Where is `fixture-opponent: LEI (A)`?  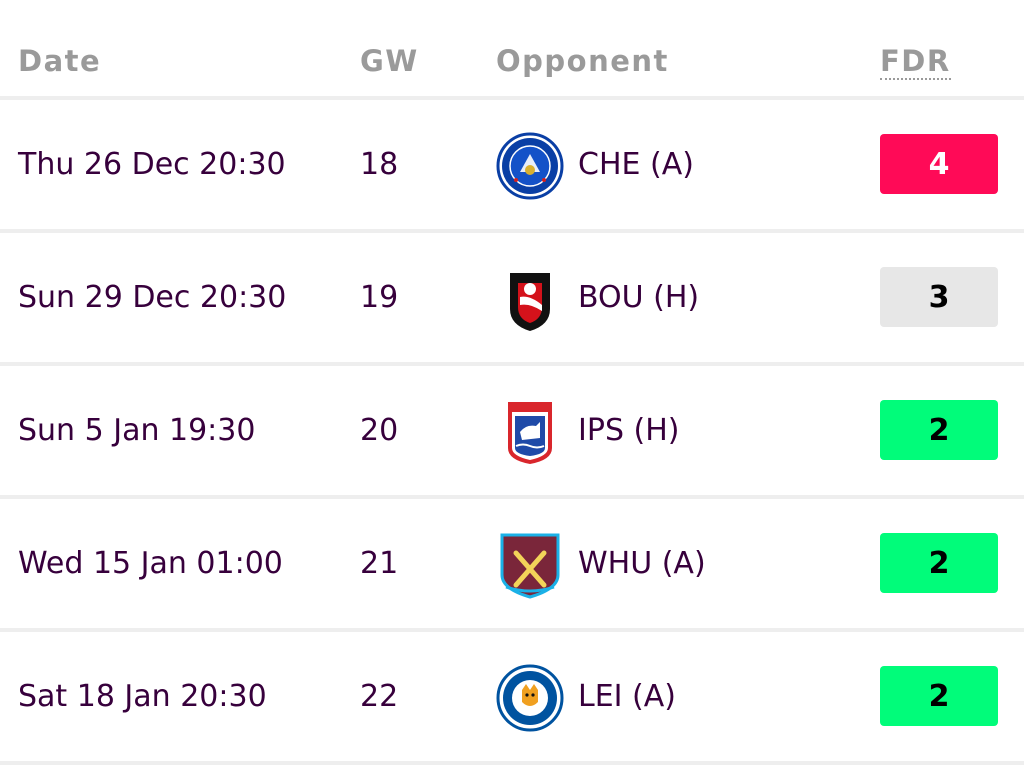 fixture-opponent: LEI (A) is located at coordinates (627, 696).